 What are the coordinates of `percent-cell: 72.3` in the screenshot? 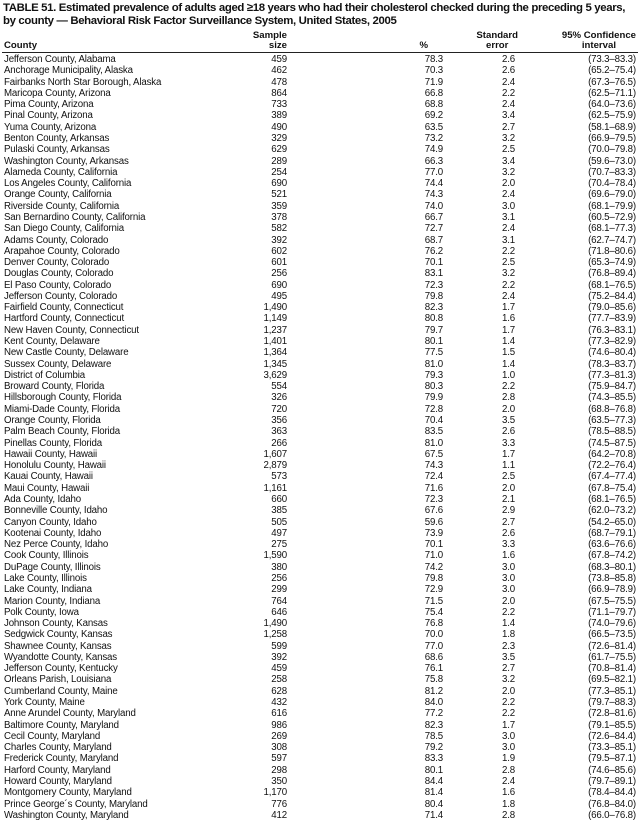 It's located at (433, 499).